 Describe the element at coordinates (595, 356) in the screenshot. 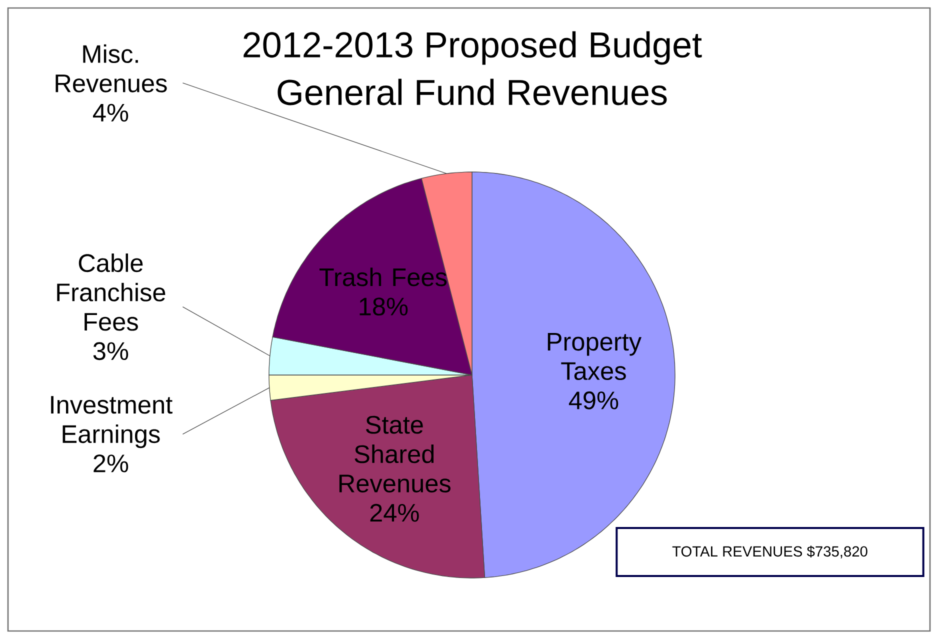

I see `slice-label: Property Taxes` at that location.